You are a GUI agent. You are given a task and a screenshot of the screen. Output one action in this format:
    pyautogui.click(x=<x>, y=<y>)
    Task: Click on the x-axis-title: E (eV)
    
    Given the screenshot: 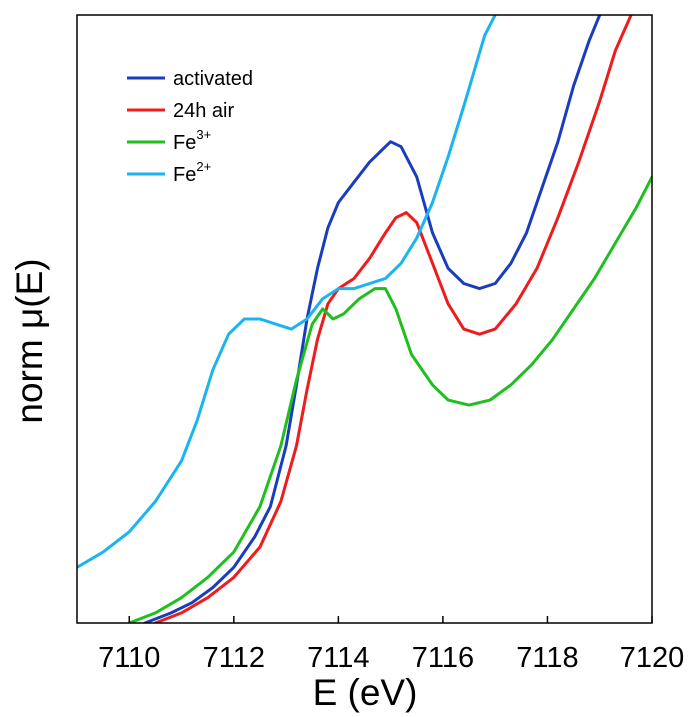 What is the action you would take?
    pyautogui.click(x=365, y=692)
    